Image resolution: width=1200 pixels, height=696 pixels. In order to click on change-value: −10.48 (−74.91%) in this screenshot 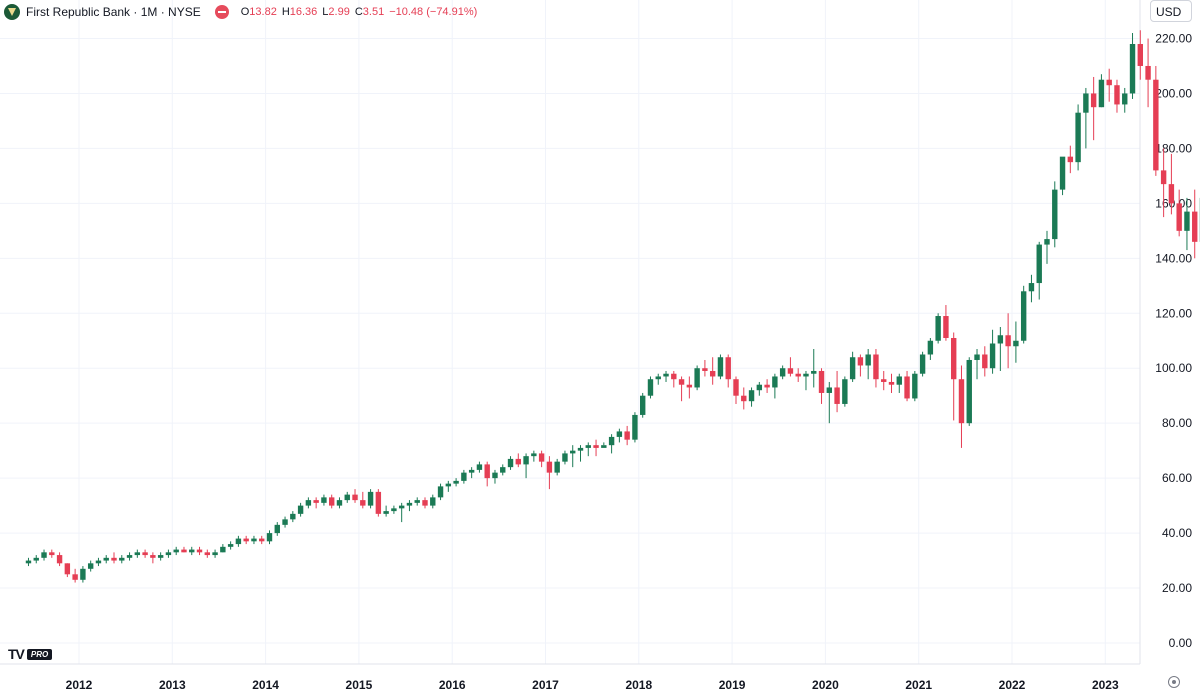, I will do `click(433, 12)`.